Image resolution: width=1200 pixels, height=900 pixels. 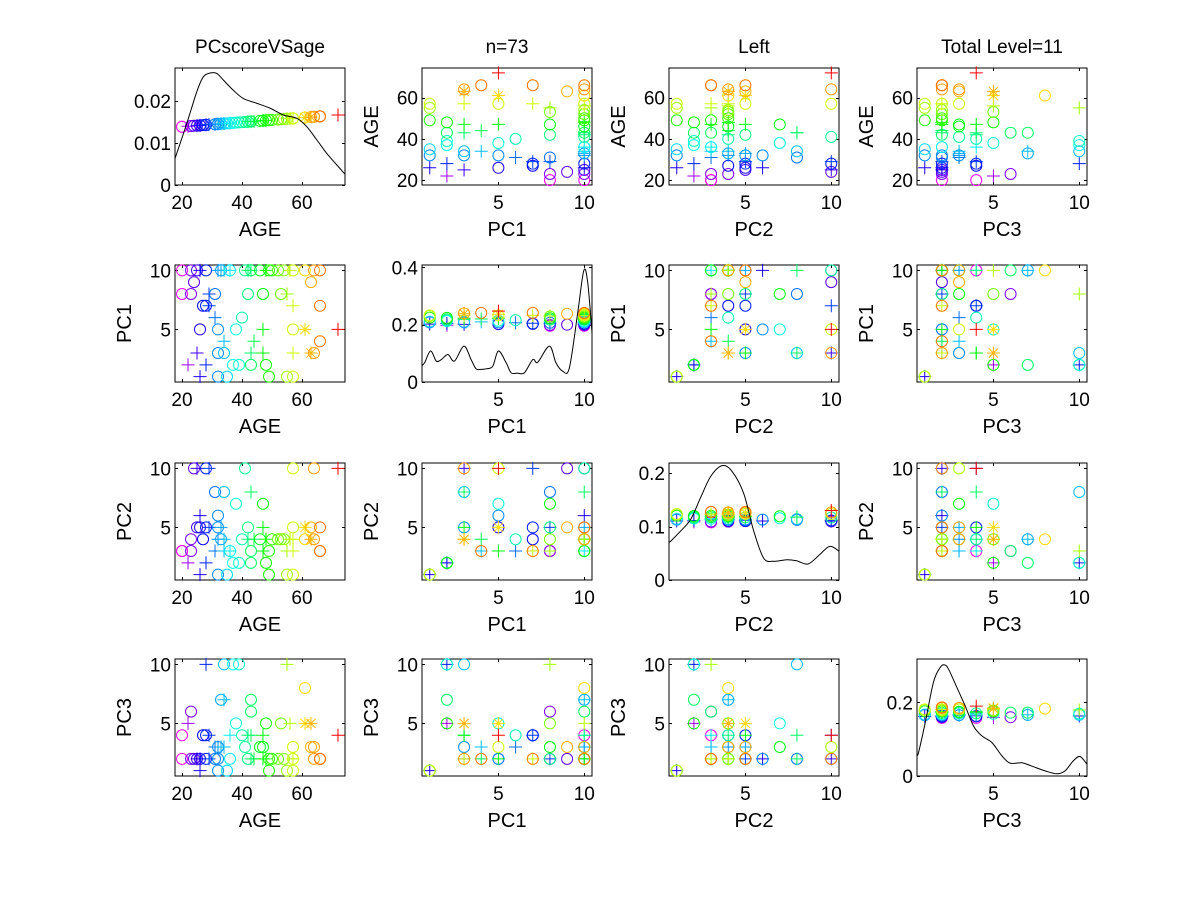 I want to click on x-axis-label: PC1, so click(x=507, y=230).